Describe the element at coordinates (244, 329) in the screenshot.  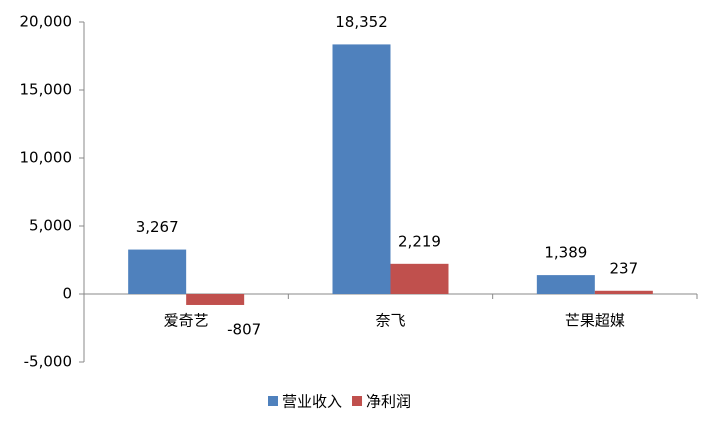
I see `value-label: -807` at that location.